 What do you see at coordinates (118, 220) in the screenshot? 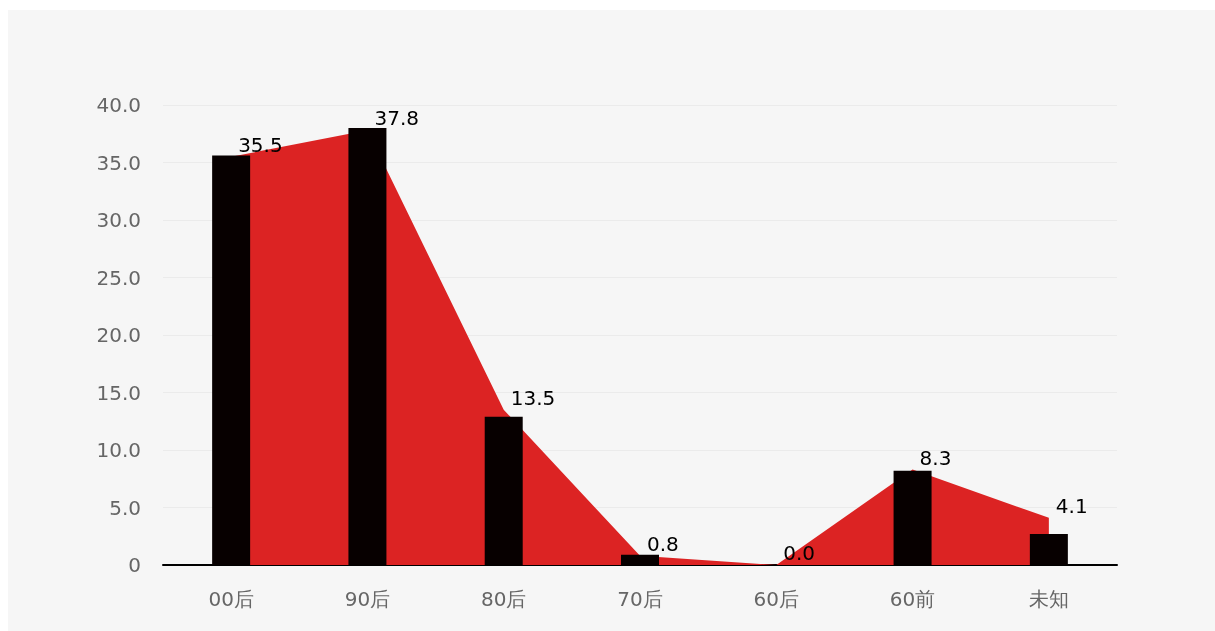
I see `y-tick-label: 30.0` at bounding box center [118, 220].